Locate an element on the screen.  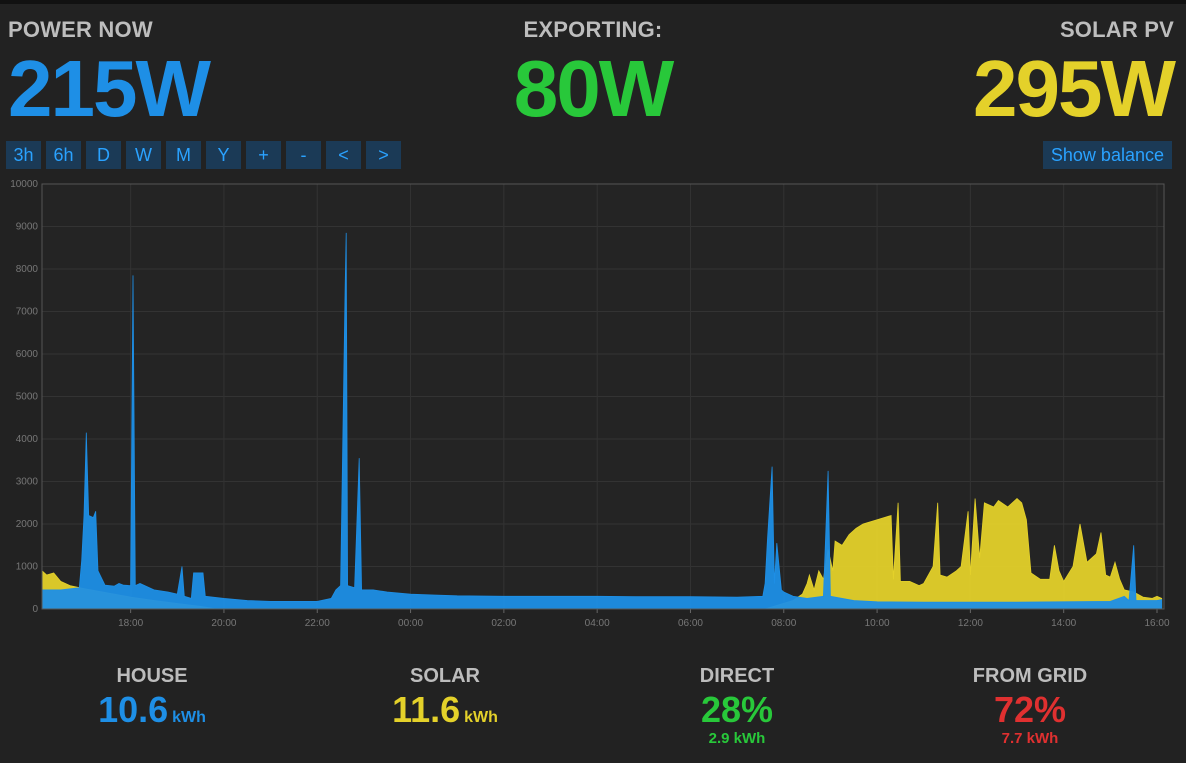
x-tick-label: 12:00 is located at coordinates (970, 623).